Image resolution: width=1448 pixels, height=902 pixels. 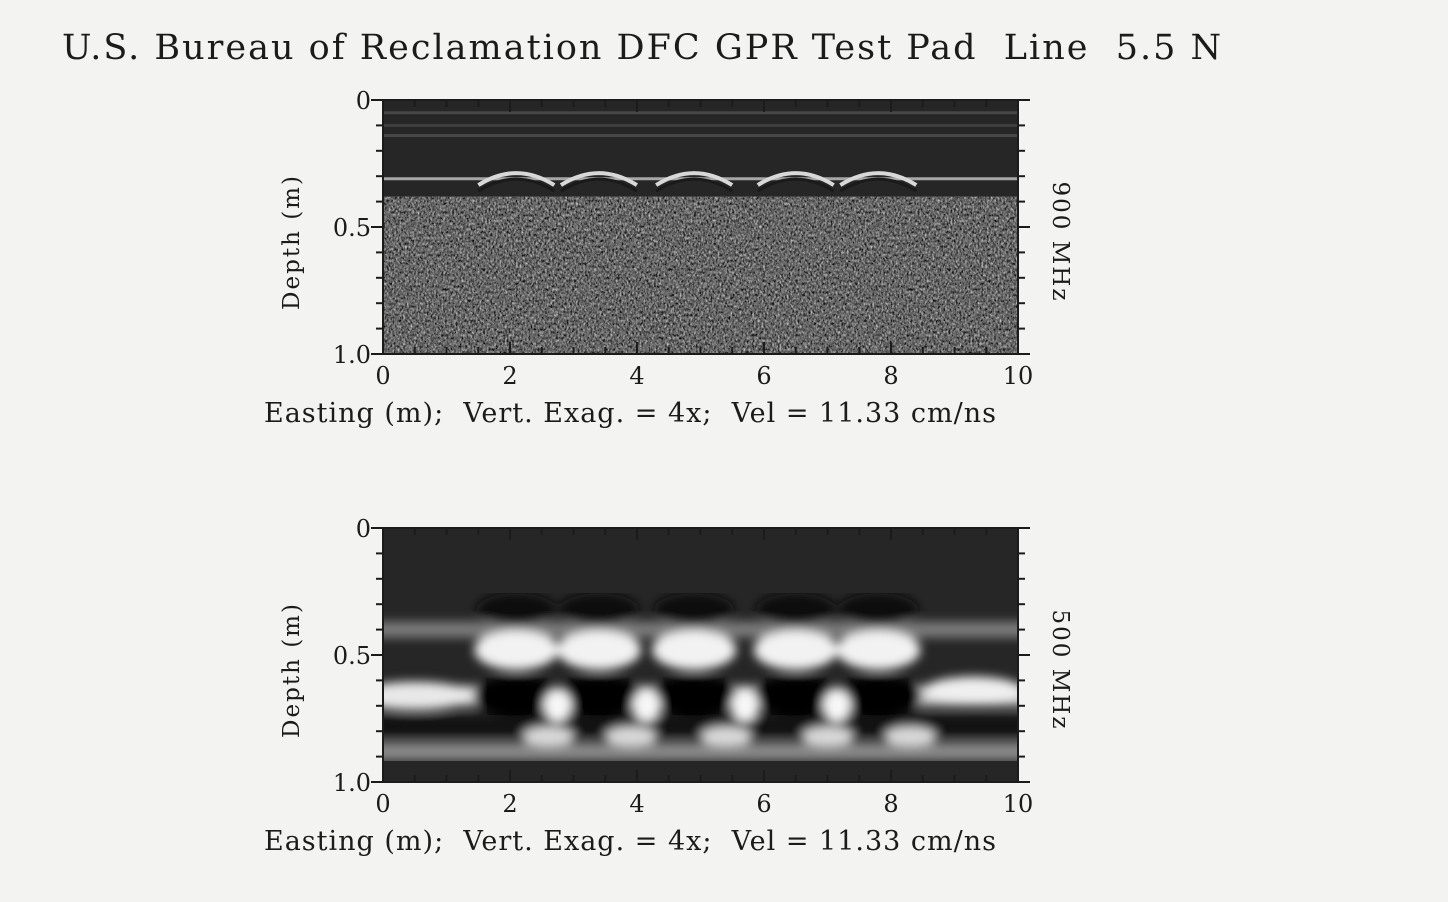 What do you see at coordinates (700, 275) in the screenshot?
I see `noise-texture` at bounding box center [700, 275].